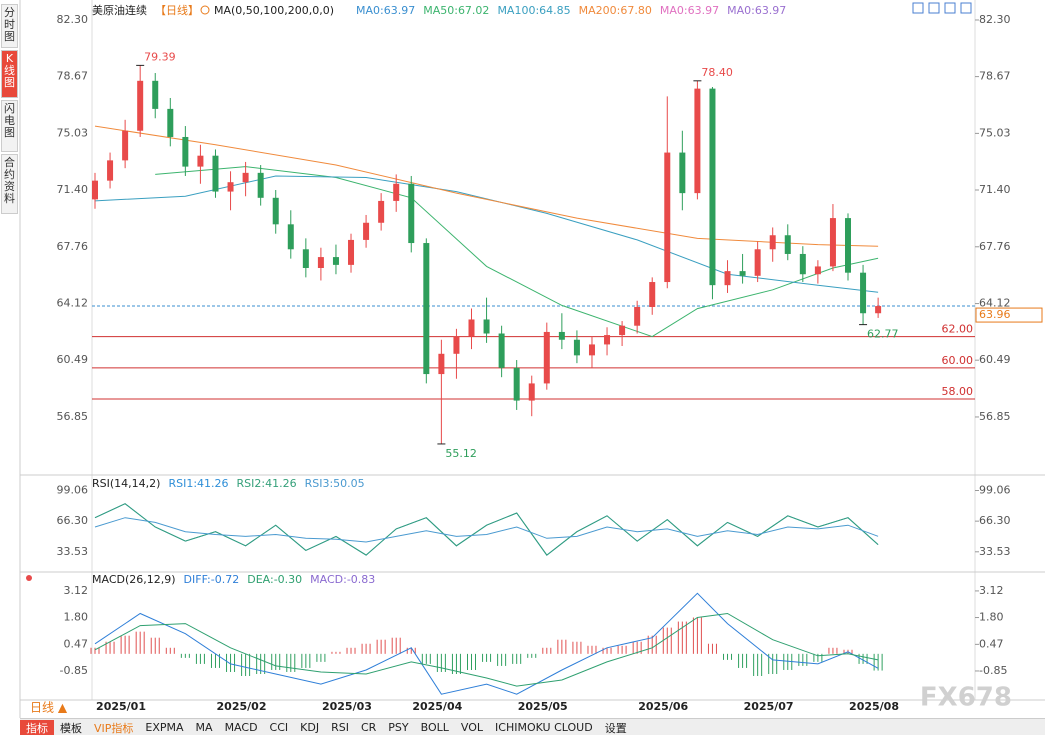 The image size is (1045, 735). I want to click on annotation: 55.12, so click(461, 453).